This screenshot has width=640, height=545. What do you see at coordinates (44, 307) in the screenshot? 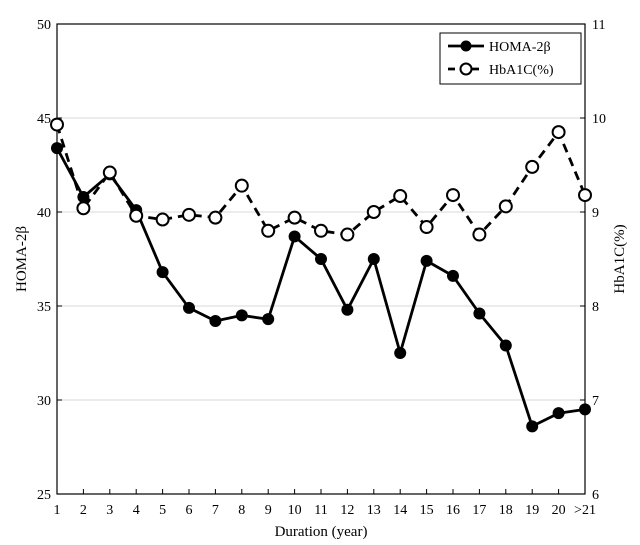
I see `left-y-tick-label: 35` at bounding box center [44, 307].